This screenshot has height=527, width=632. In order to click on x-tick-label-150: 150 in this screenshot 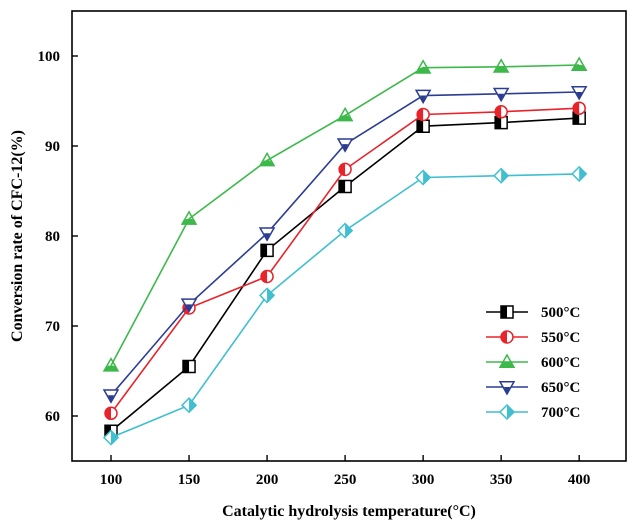, I will do `click(189, 480)`.